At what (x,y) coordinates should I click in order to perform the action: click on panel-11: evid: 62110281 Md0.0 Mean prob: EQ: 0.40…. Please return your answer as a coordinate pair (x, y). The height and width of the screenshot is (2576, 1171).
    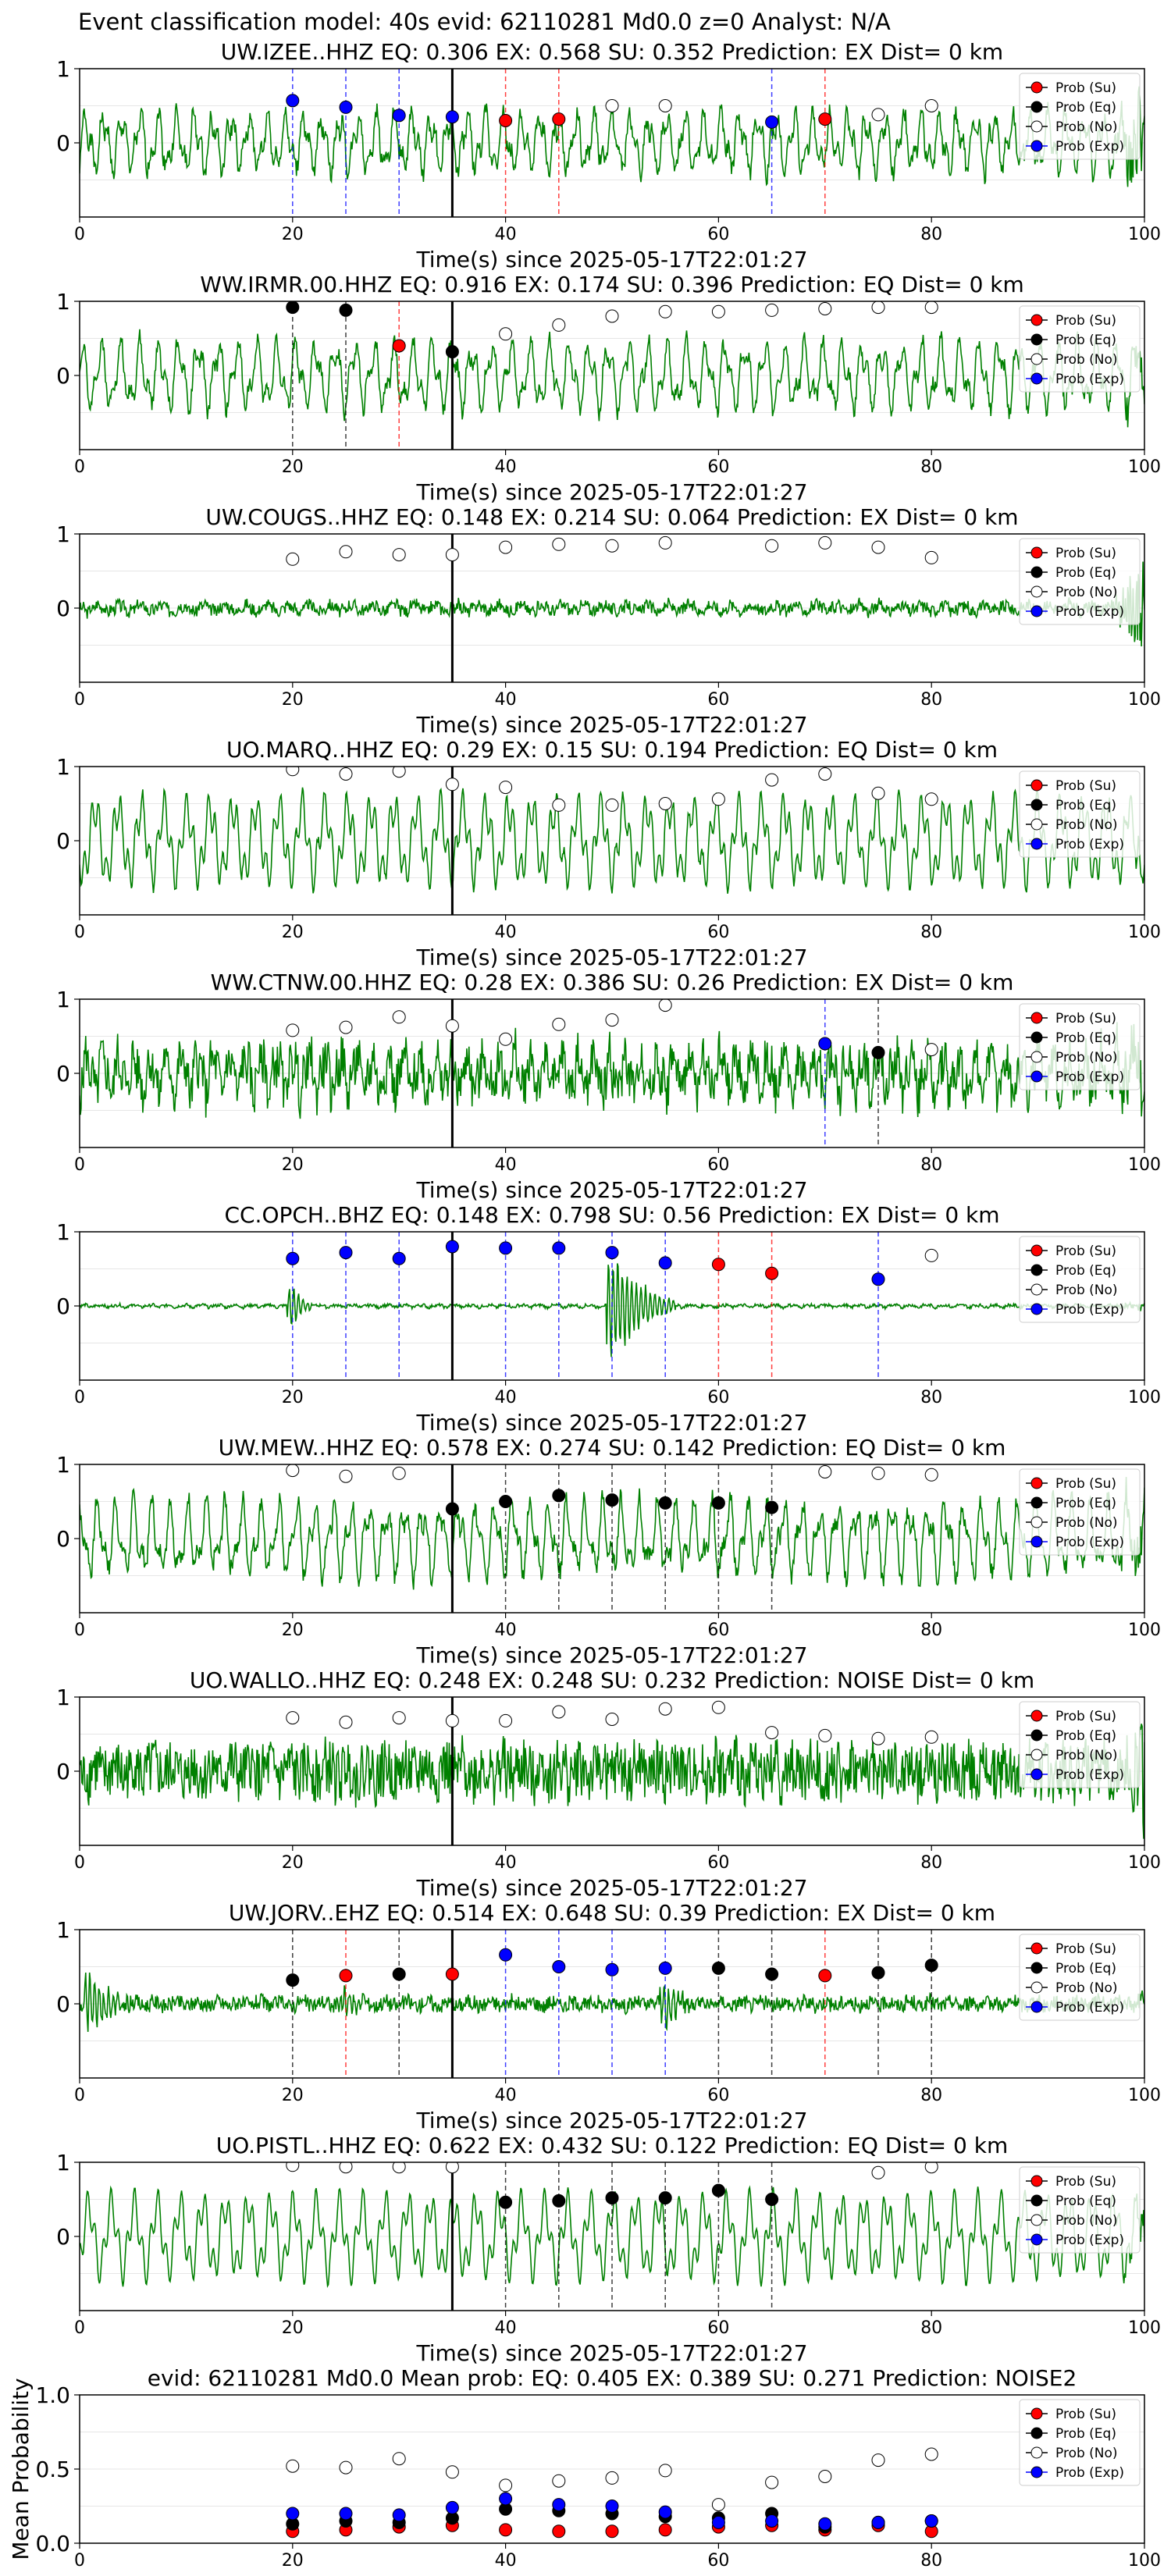
    Looking at the image, I should click on (584, 2468).